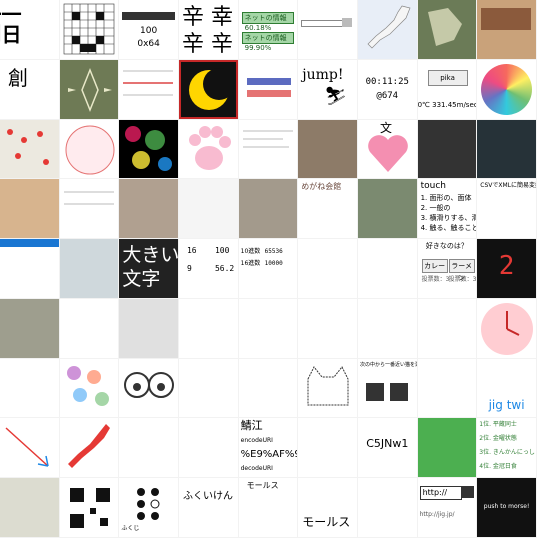  Describe the element at coordinates (507, 89) in the screenshot. I see `tile-gradient` at that location.